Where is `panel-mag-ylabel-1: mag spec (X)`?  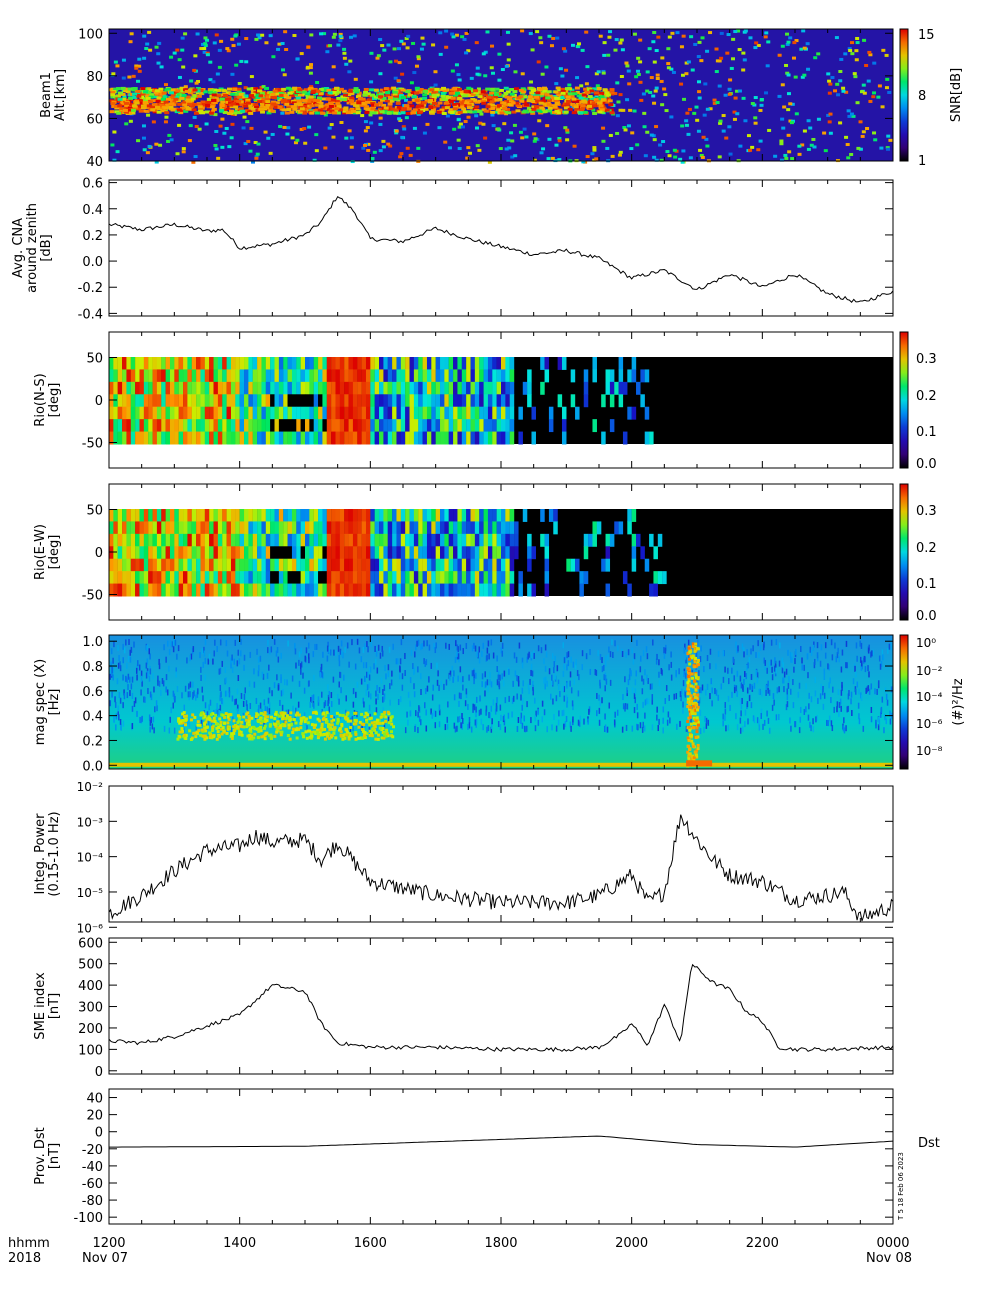
panel-mag-ylabel-1: mag spec (X) is located at coordinates (40, 702).